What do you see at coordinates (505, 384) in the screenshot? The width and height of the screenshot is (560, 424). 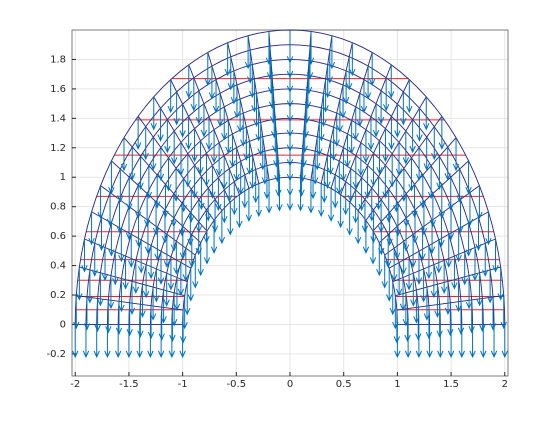 I see `x-tick-label: 2` at bounding box center [505, 384].